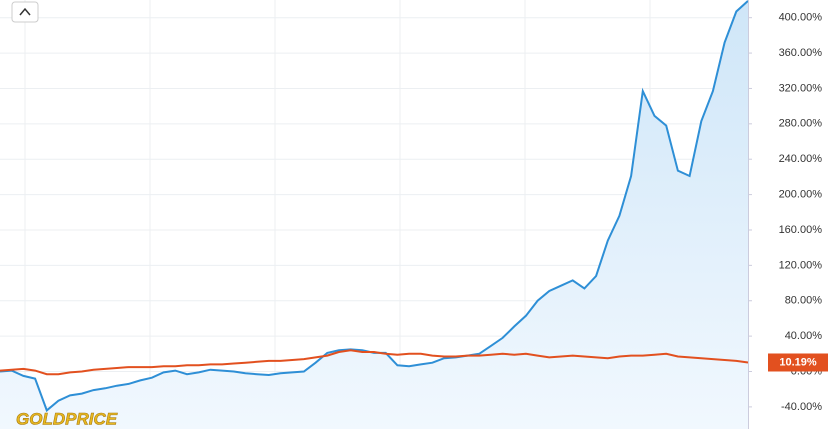 Image resolution: width=831 pixels, height=429 pixels. Describe the element at coordinates (67, 418) in the screenshot. I see `watermark: GOLDPRICE` at that location.